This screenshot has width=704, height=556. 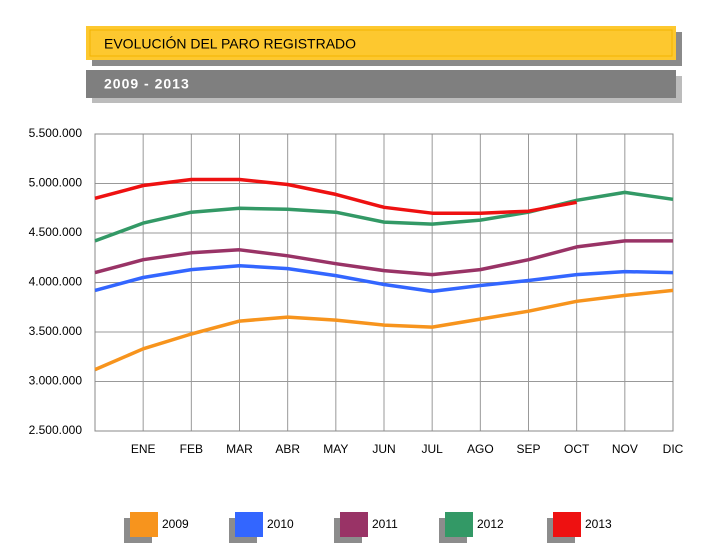 I want to click on legend-label: 2013, so click(x=598, y=524).